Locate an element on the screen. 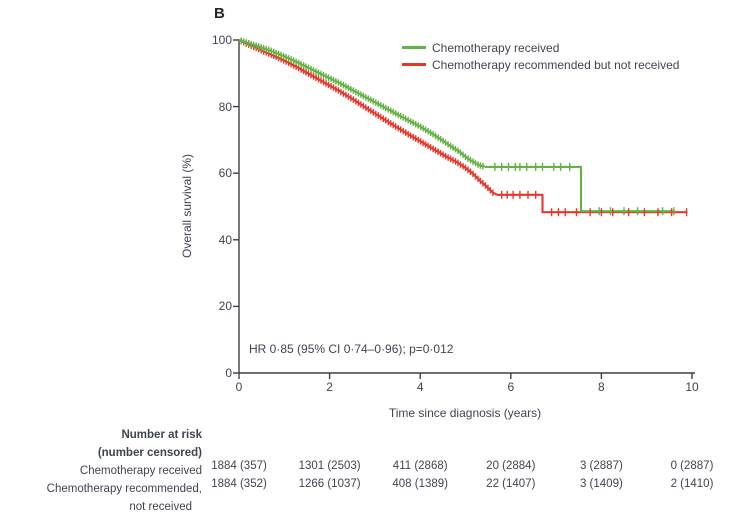  x-tick-label: 8 is located at coordinates (601, 387).